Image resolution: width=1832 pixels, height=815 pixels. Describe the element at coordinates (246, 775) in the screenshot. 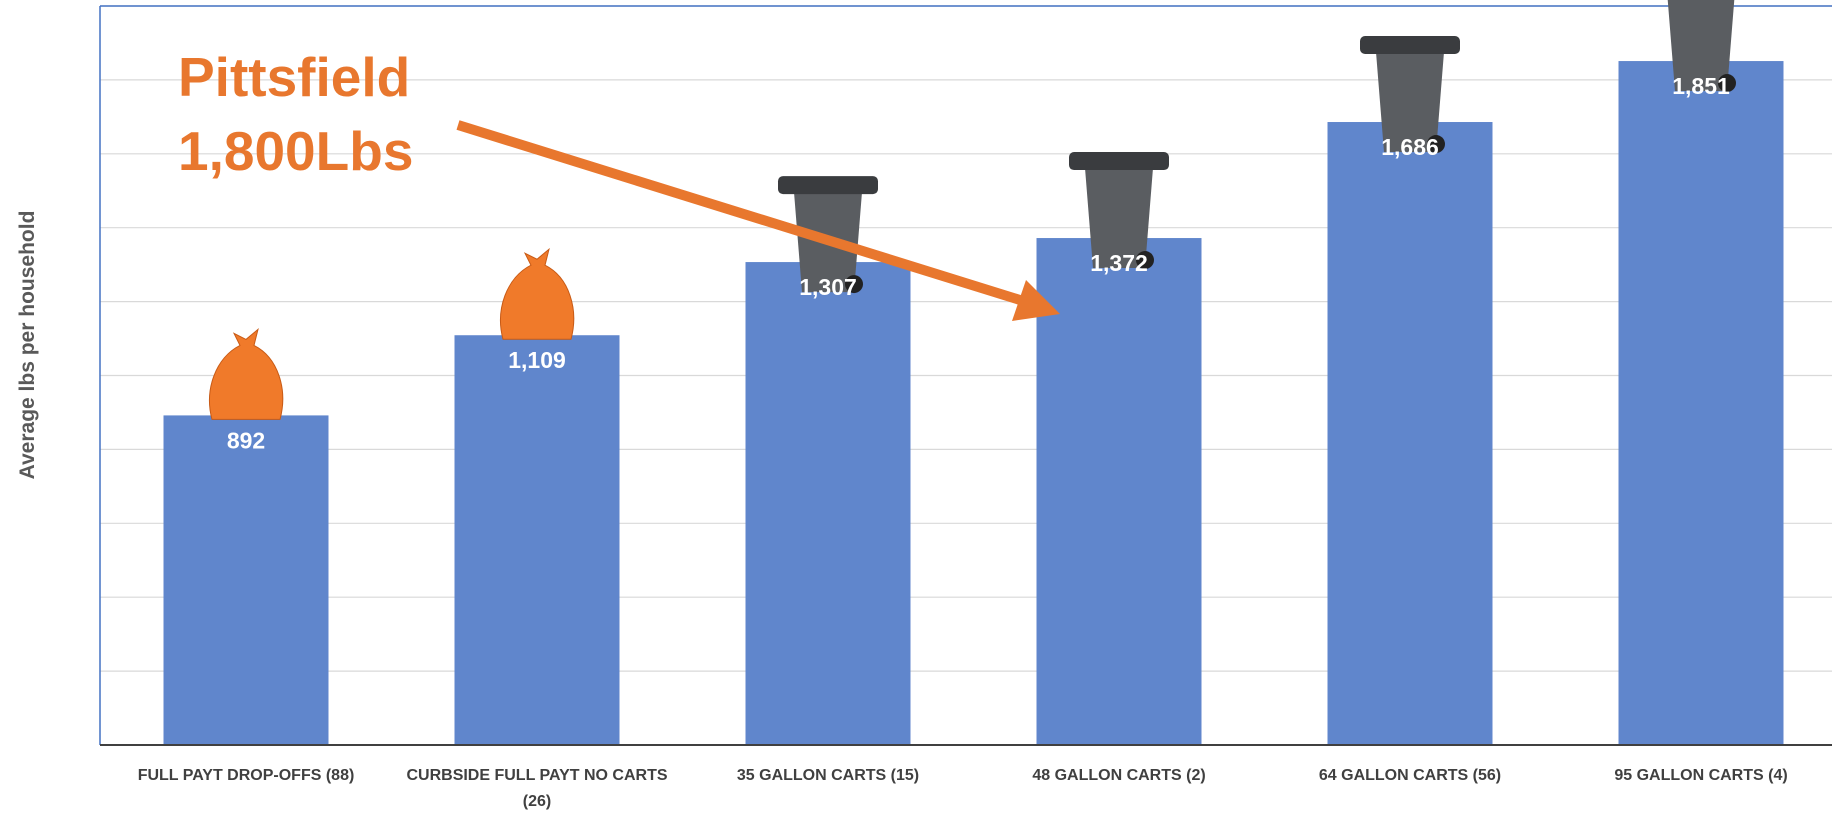

I see `x-tick-label: FULL PAYT DROP-OFFS (88)` at that location.